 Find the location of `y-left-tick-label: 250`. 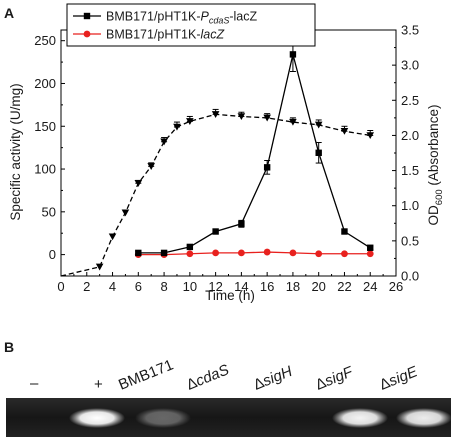

y-left-tick-label: 250 is located at coordinates (45, 40).